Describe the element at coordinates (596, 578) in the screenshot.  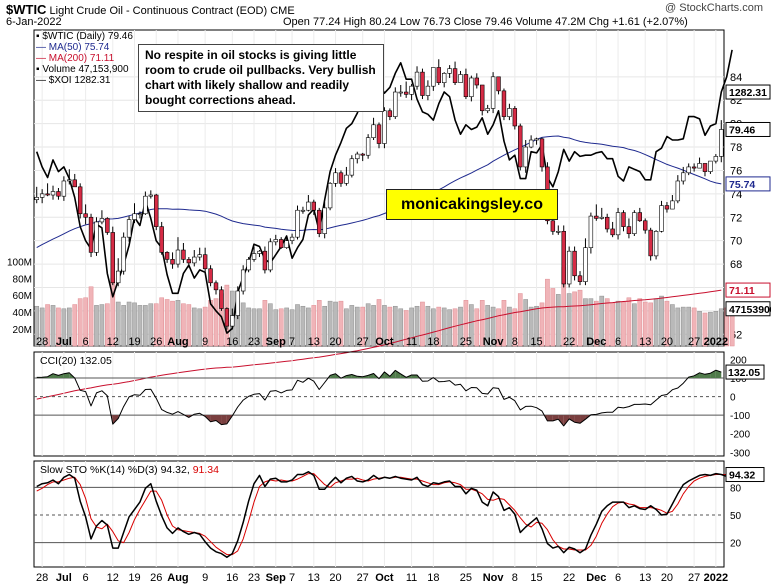
I see `sto-x-tick-label: Dec` at that location.